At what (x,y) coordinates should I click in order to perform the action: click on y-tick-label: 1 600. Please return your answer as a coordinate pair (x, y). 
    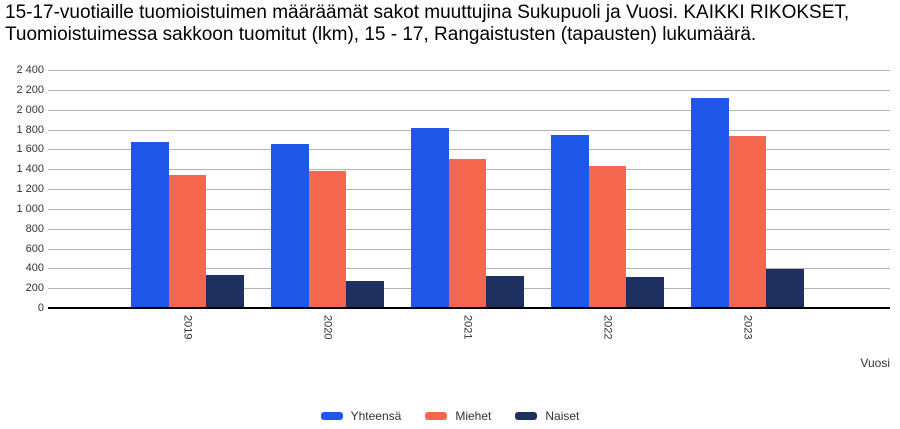
    Looking at the image, I should click on (30, 149).